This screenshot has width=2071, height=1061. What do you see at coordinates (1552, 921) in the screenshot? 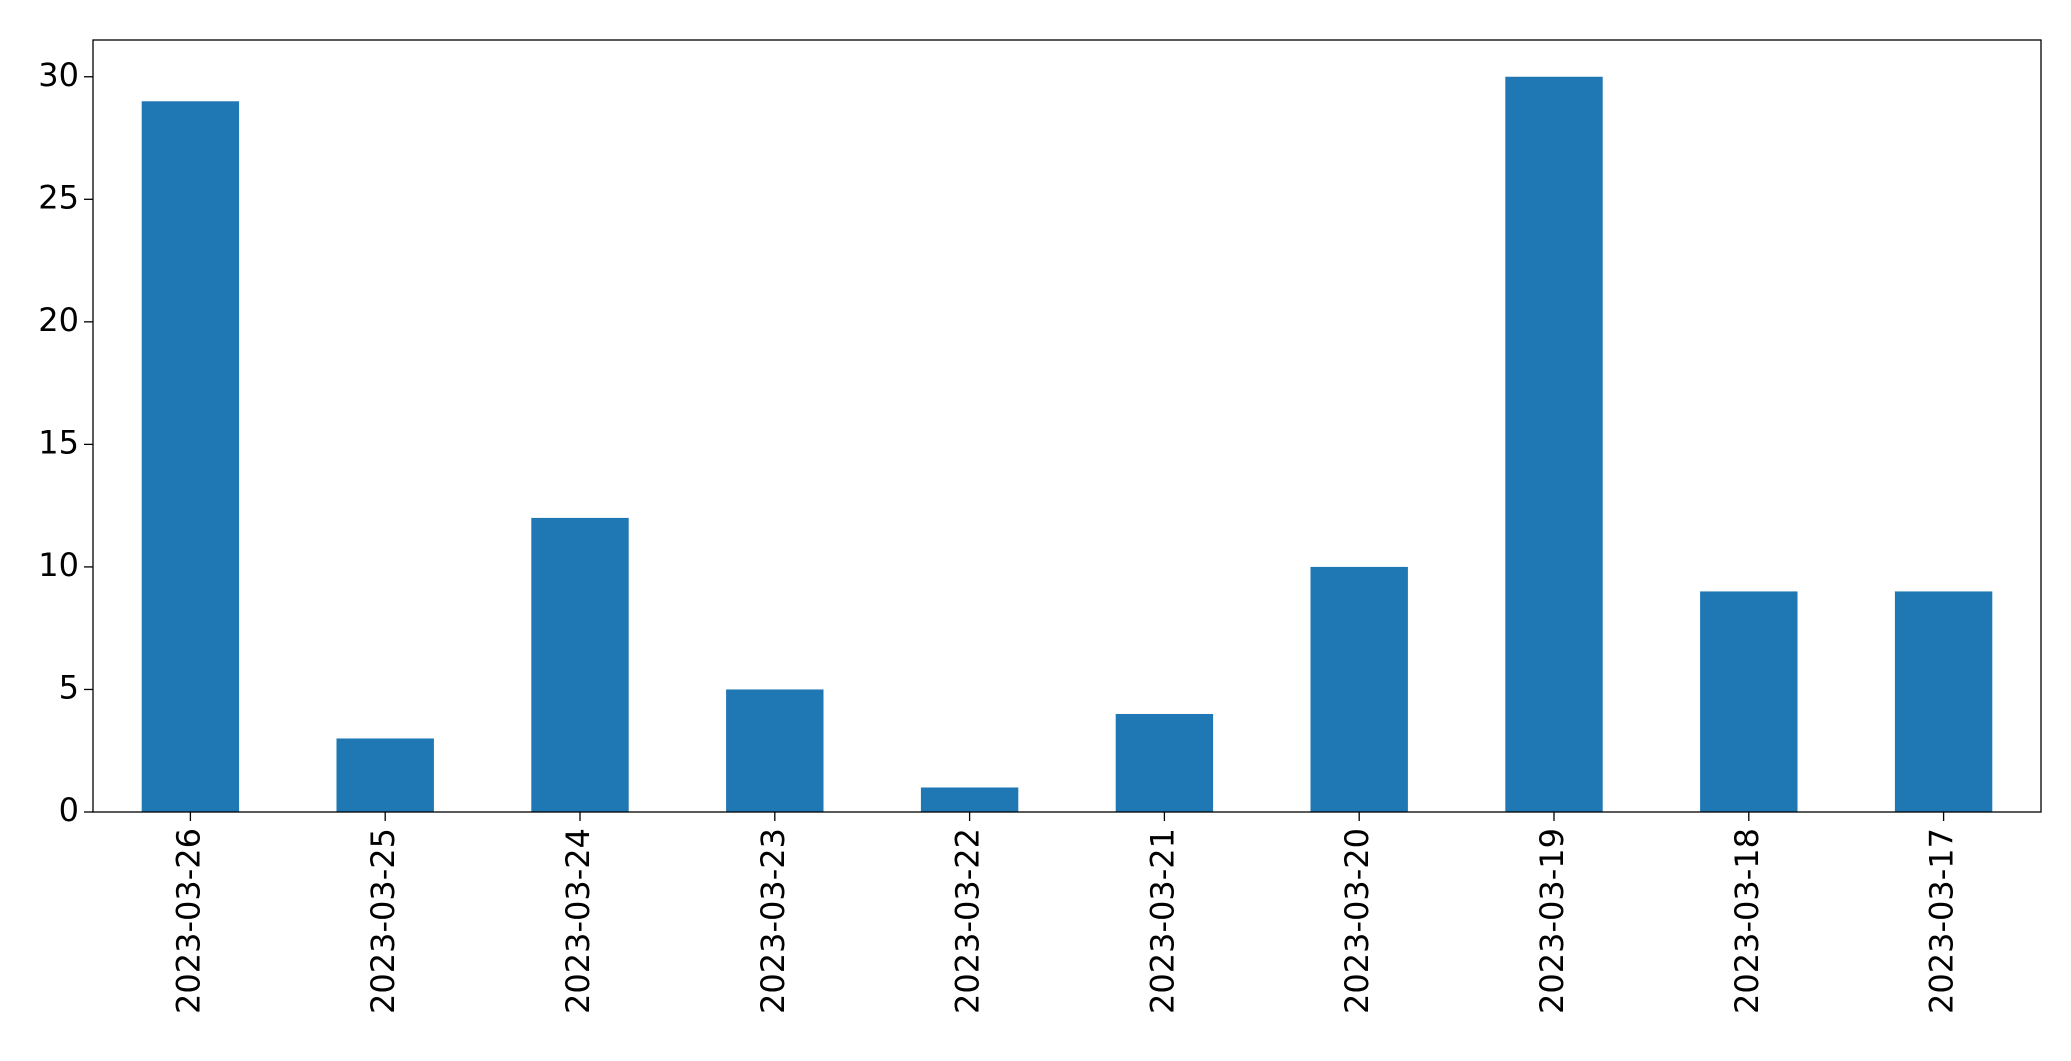
I see `x-tick-label: 2023-03-19` at bounding box center [1552, 921].